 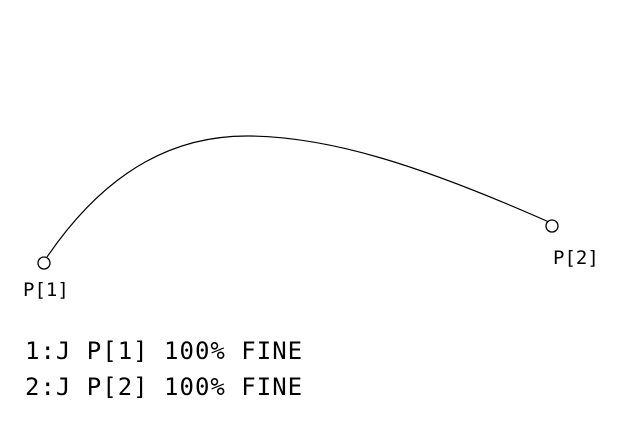 I want to click on point-marker-p2, so click(x=552, y=226).